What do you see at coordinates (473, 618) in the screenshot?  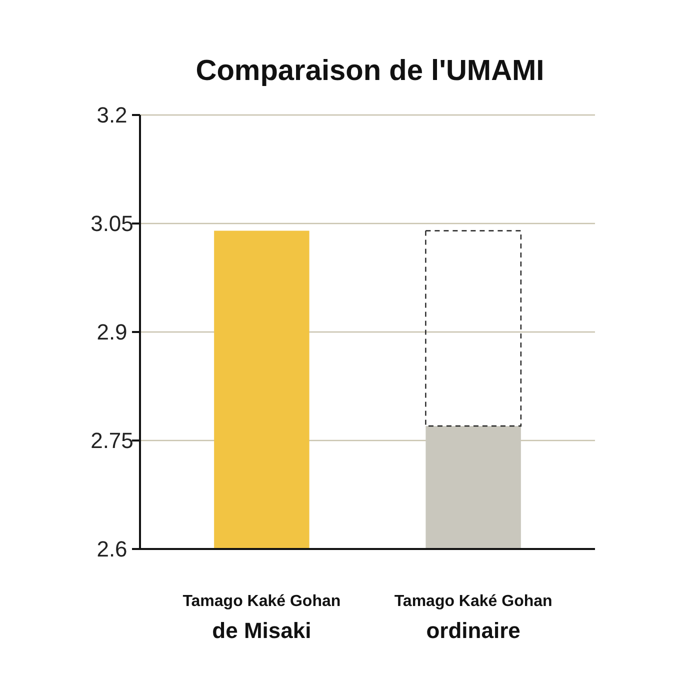 I see `x-tick-label: Tamago Kaké Gohan ordinaire` at bounding box center [473, 618].